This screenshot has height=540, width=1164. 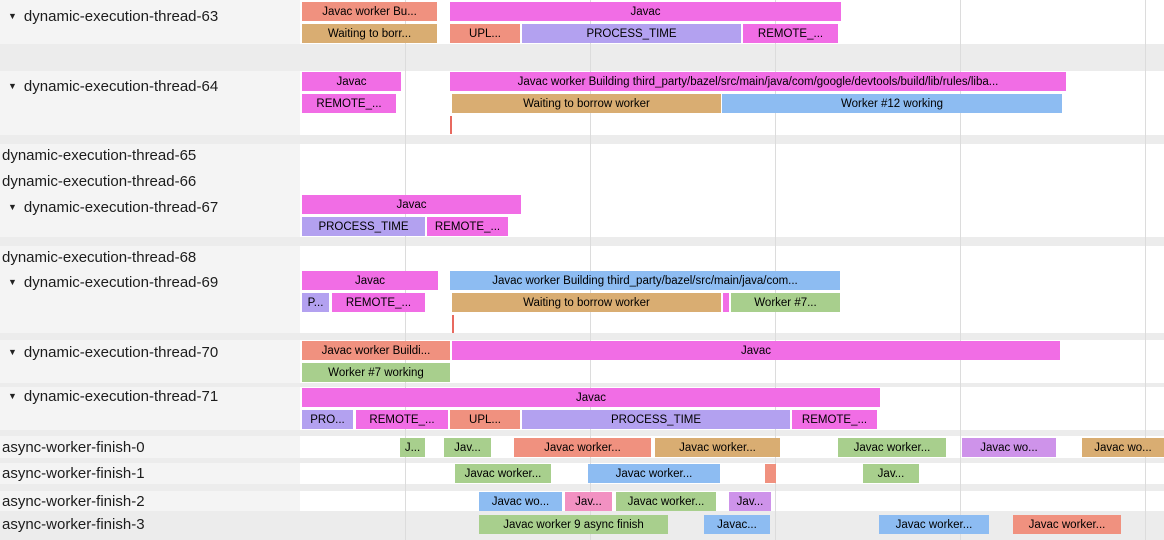 I want to click on thread-row-label: ▼ dynamic-execution-thread-71, so click(x=110, y=396).